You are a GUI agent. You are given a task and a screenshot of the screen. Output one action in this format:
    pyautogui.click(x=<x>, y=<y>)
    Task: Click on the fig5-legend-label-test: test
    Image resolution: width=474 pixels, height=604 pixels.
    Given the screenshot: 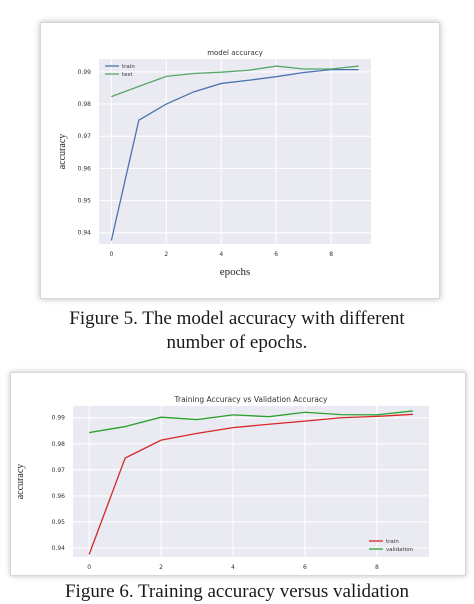 What is the action you would take?
    pyautogui.click(x=127, y=75)
    